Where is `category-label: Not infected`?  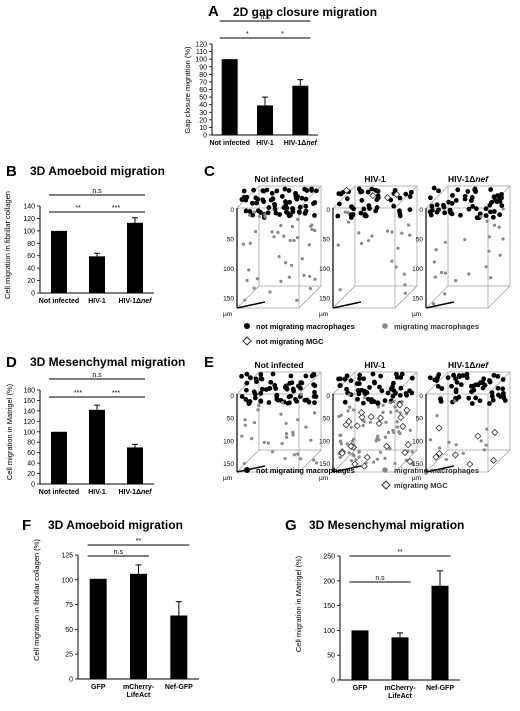
category-label: Not infected is located at coordinates (229, 143).